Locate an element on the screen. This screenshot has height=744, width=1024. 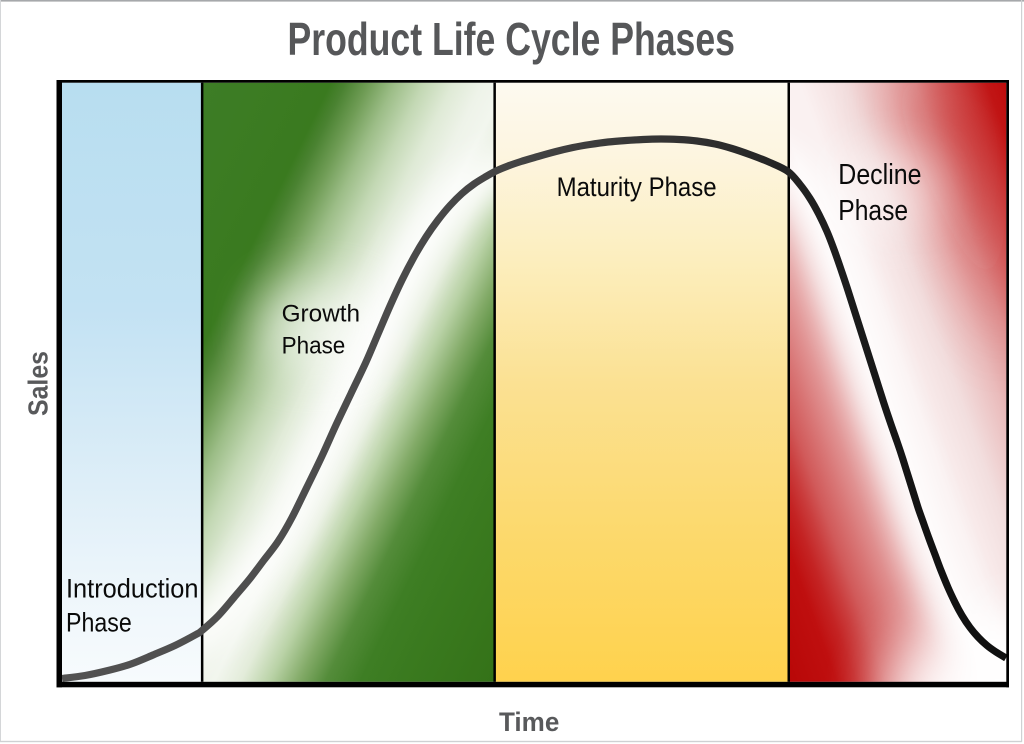
svg-text: Time is located at coordinates (529, 722).